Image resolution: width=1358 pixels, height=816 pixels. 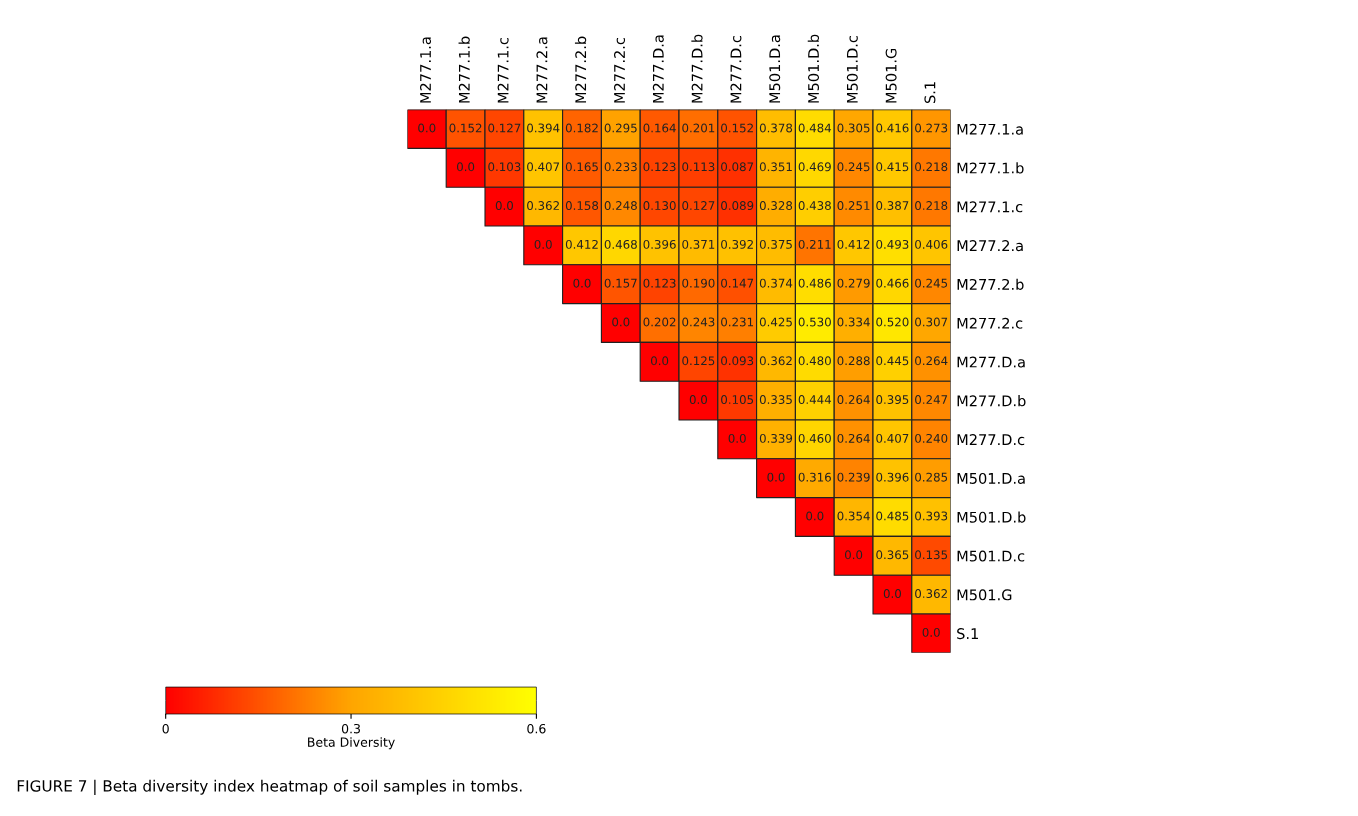 What do you see at coordinates (853, 516) in the screenshot?
I see `data-label: 0.354` at bounding box center [853, 516].